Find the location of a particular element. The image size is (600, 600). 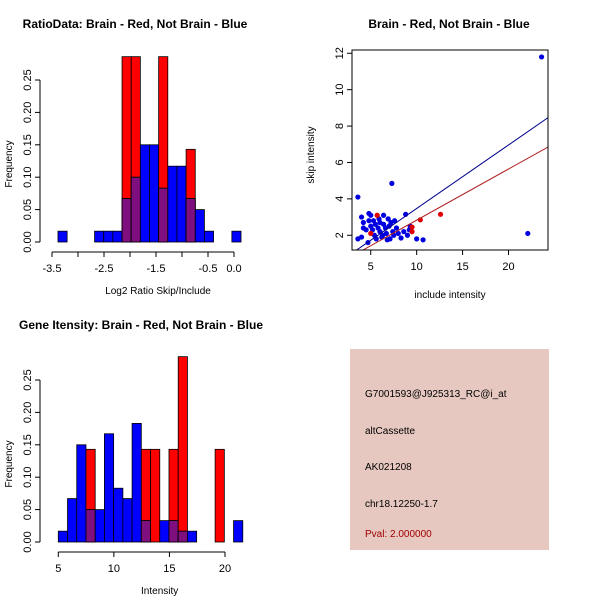

ratio-x-tick-label: -2.5 is located at coordinates (104, 269).